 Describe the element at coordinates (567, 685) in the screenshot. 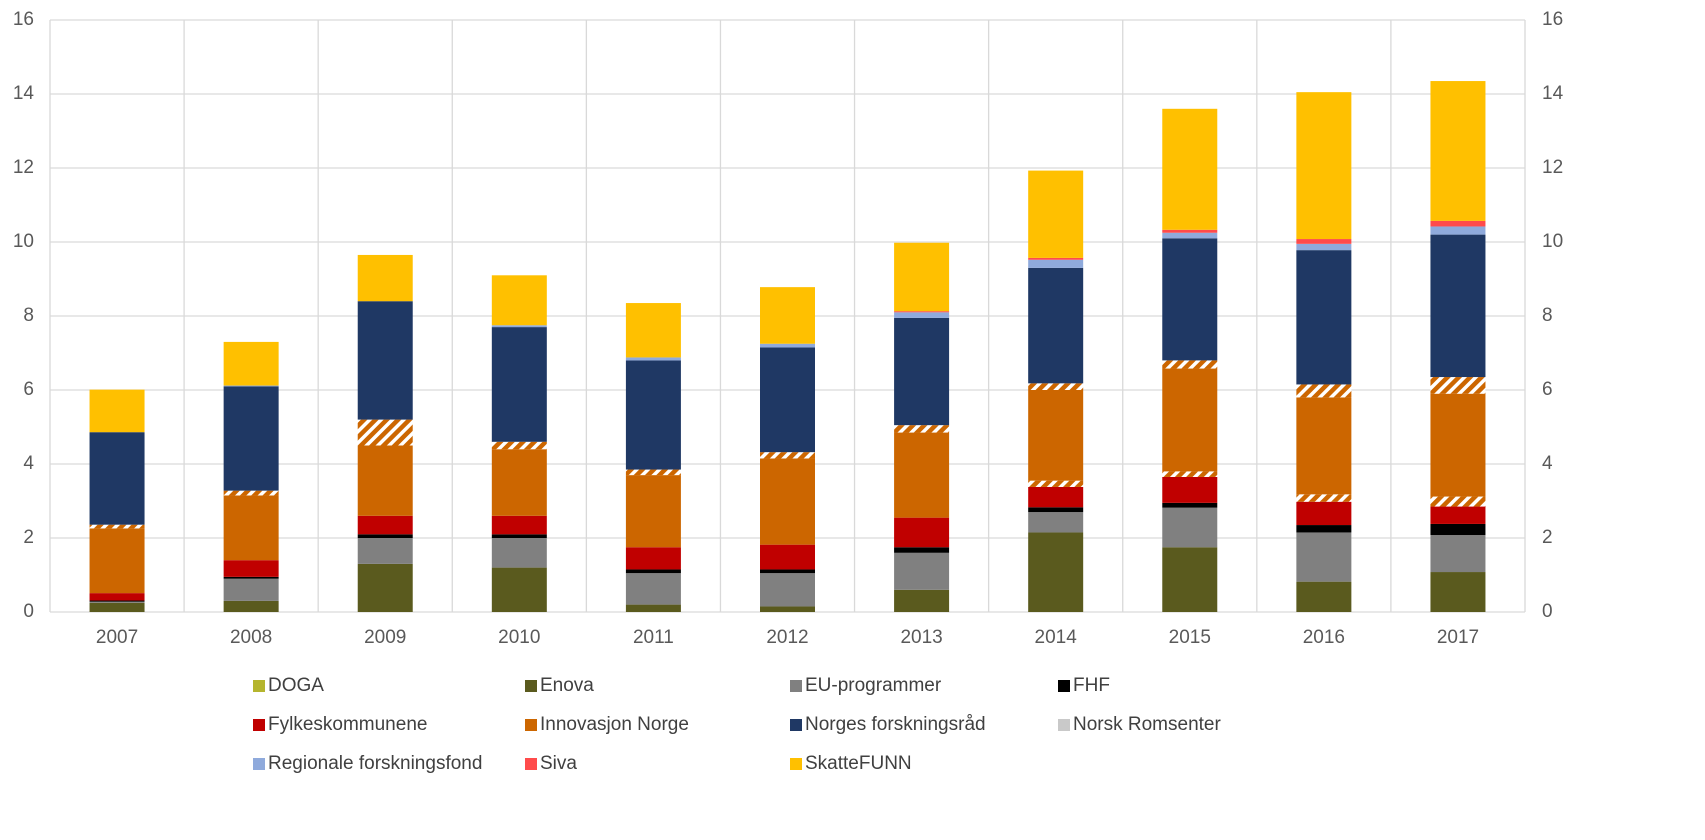

I see `legend-label: Enova` at that location.